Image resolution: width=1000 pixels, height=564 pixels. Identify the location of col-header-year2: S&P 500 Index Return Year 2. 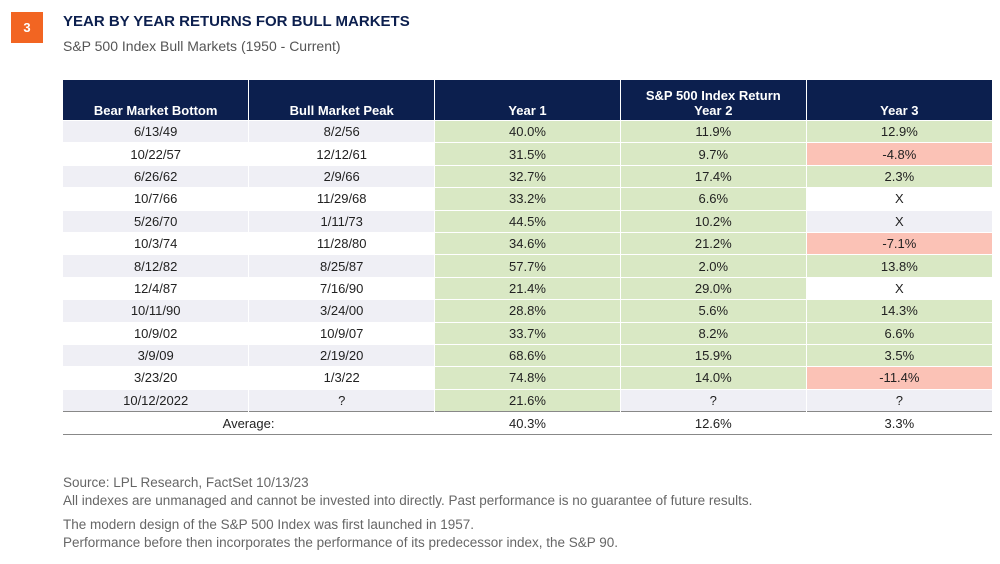
(713, 100).